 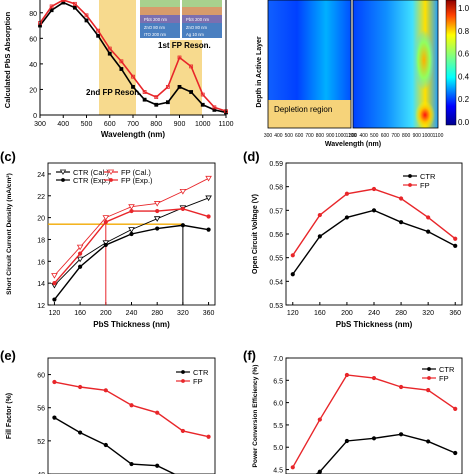 What do you see at coordinates (196, 27) in the screenshot?
I see `stack-layer-fp-2: ZnO 80 nm` at bounding box center [196, 27].